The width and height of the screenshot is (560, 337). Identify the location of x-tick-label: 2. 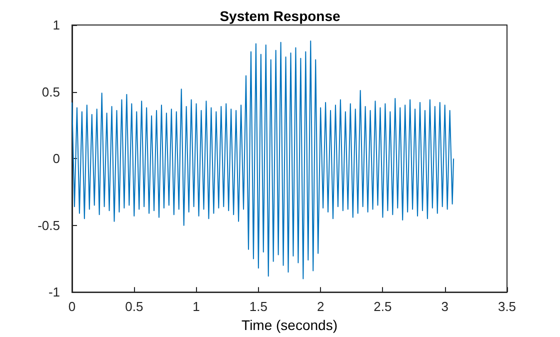
(320, 306).